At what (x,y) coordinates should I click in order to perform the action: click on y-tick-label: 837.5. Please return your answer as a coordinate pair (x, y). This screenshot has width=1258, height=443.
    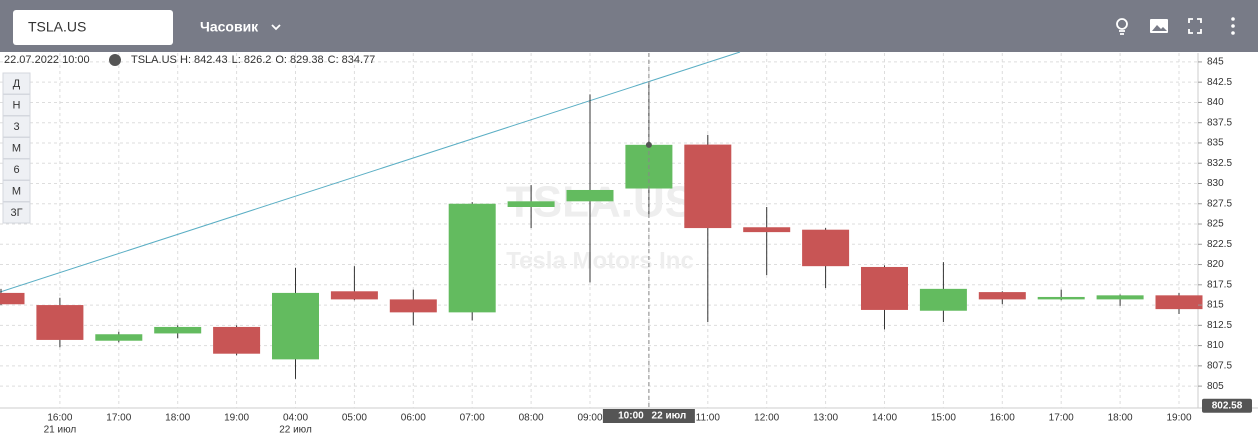
    Looking at the image, I should click on (1219, 122).